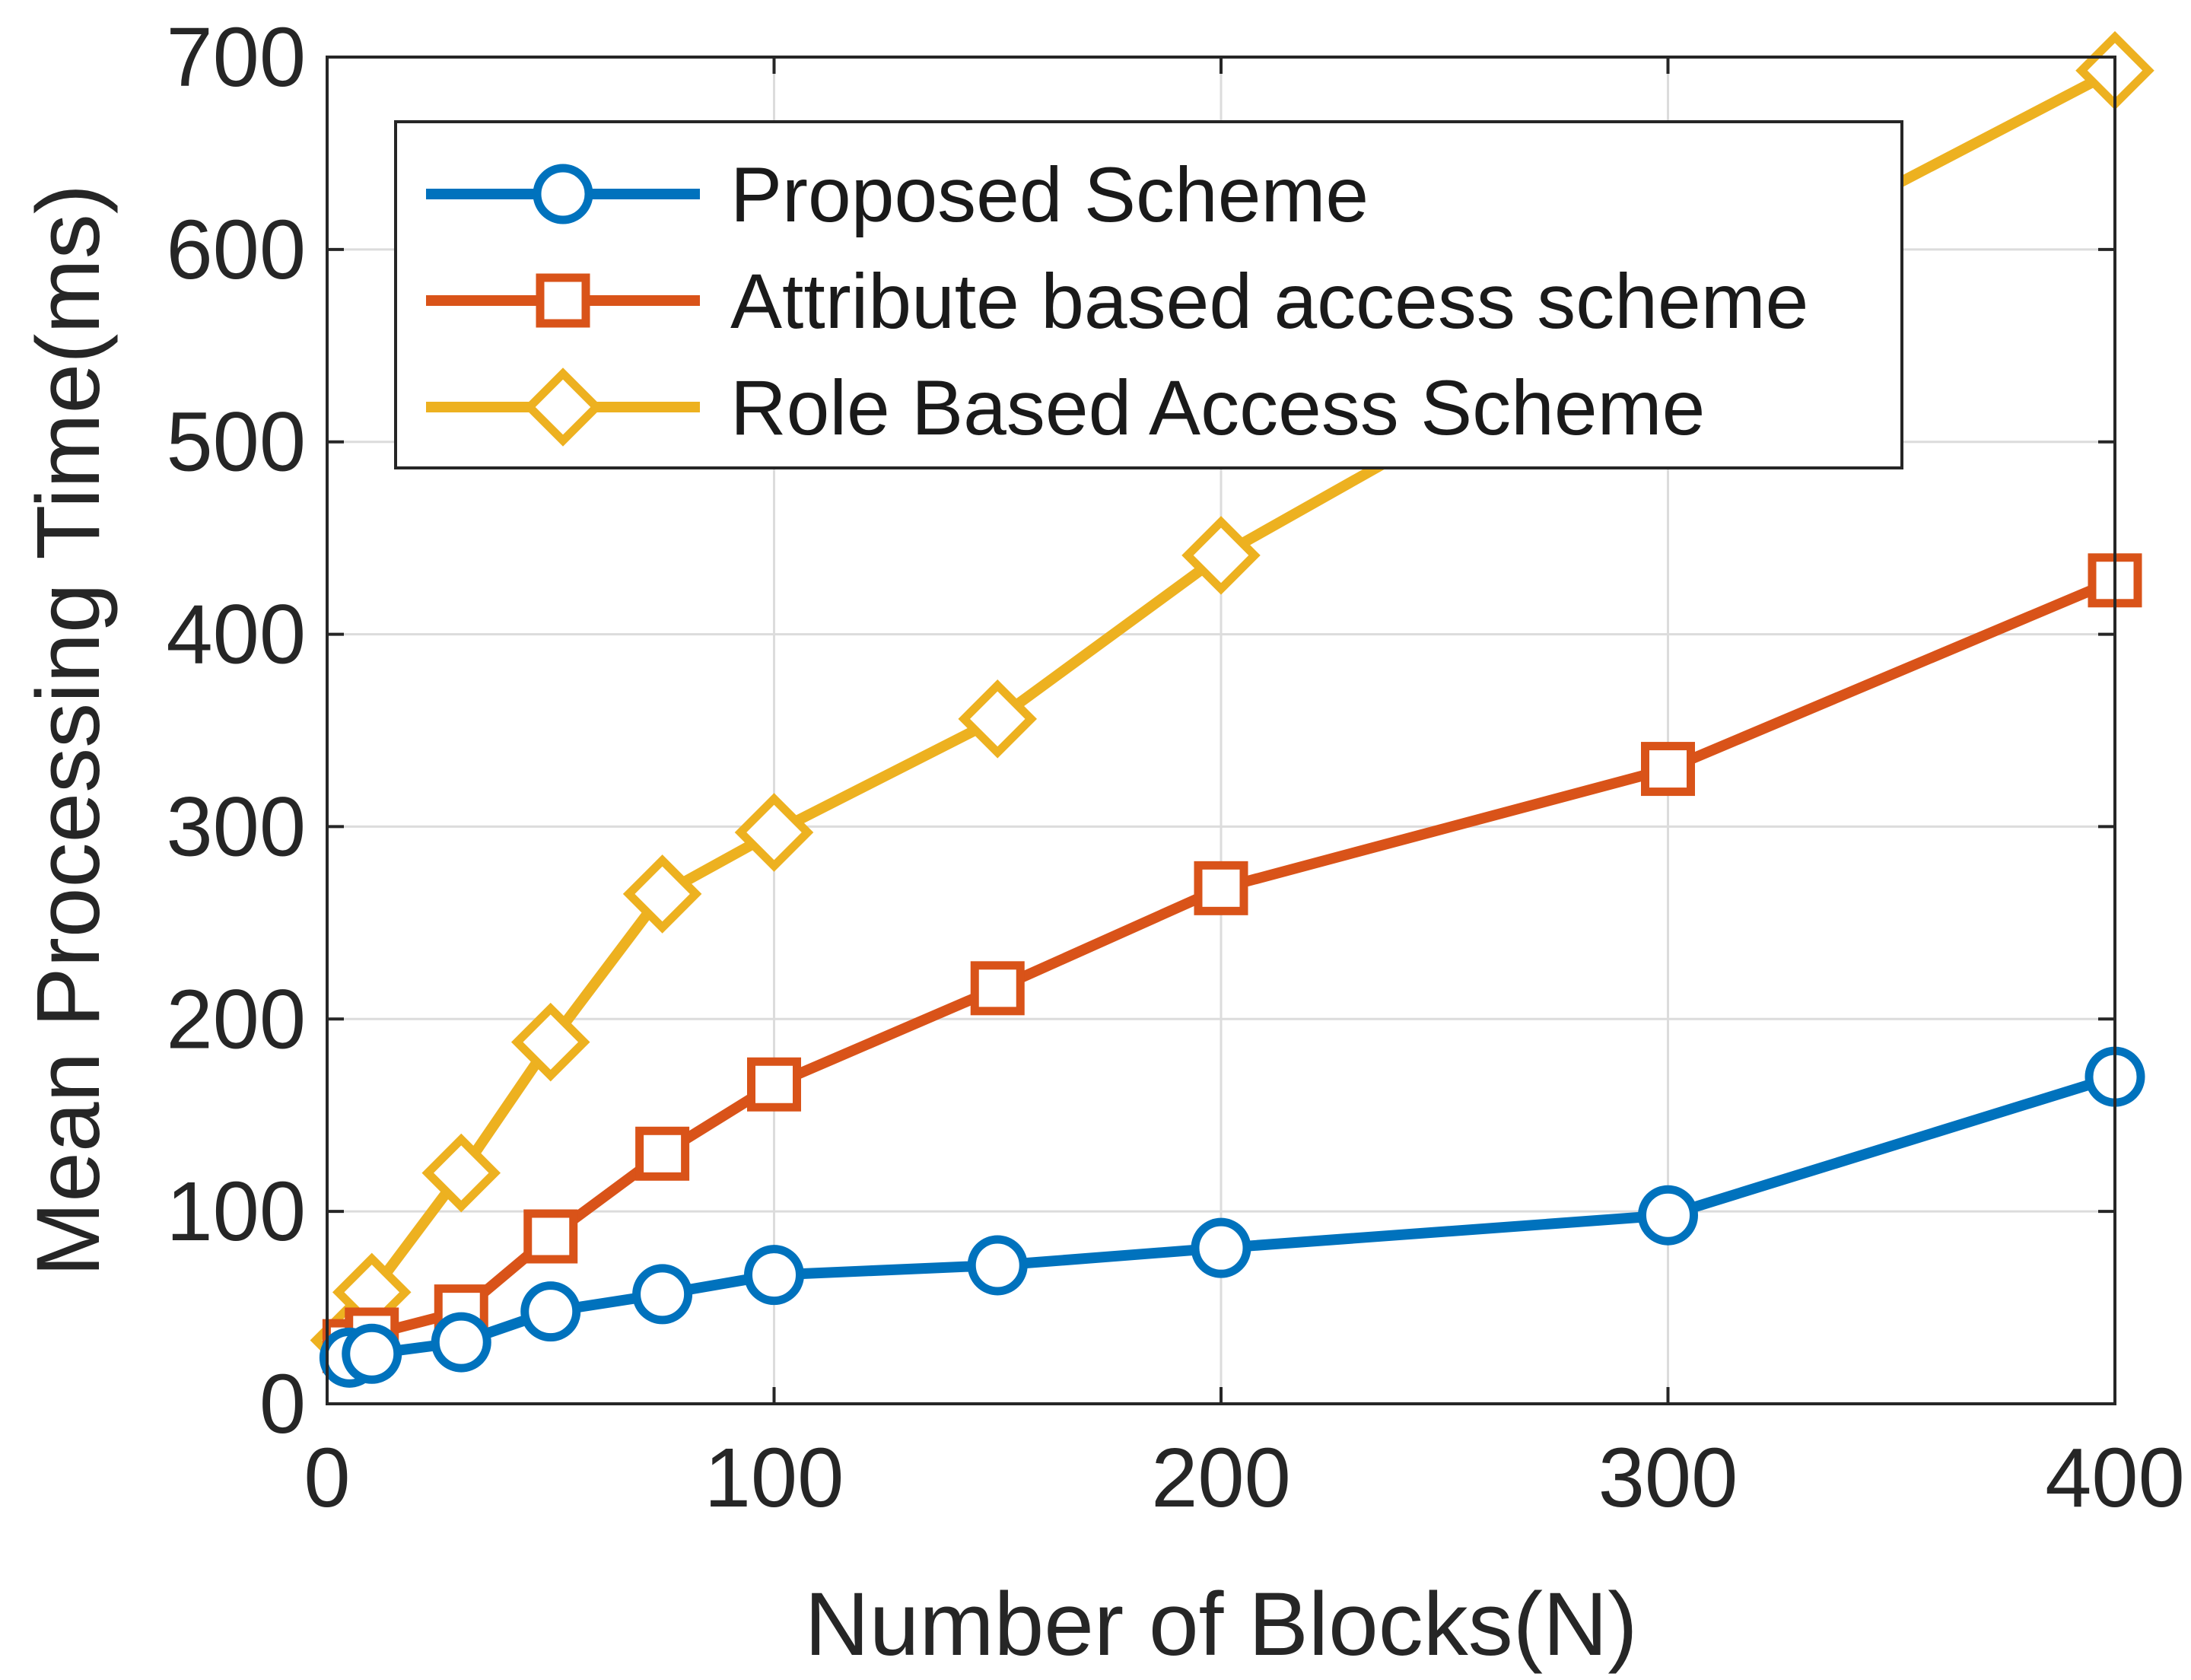 This screenshot has width=2191, height=1680. I want to click on legend-item: Proposed Scheme, so click(897, 195).